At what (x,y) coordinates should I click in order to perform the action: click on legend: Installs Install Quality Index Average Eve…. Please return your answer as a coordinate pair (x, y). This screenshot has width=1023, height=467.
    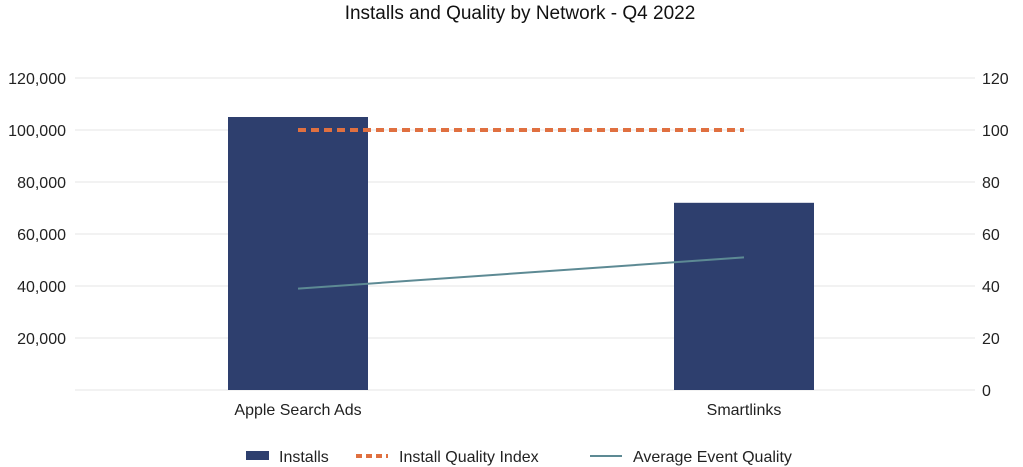
    Looking at the image, I should click on (519, 457).